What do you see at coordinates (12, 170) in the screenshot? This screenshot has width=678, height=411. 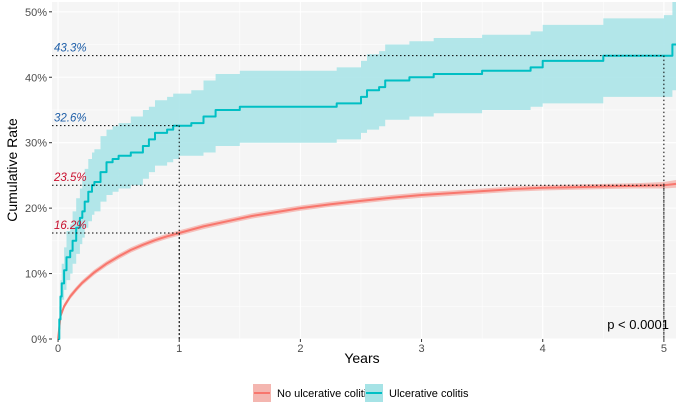 I see `y-axis-title: Cumulative Rate` at bounding box center [12, 170].